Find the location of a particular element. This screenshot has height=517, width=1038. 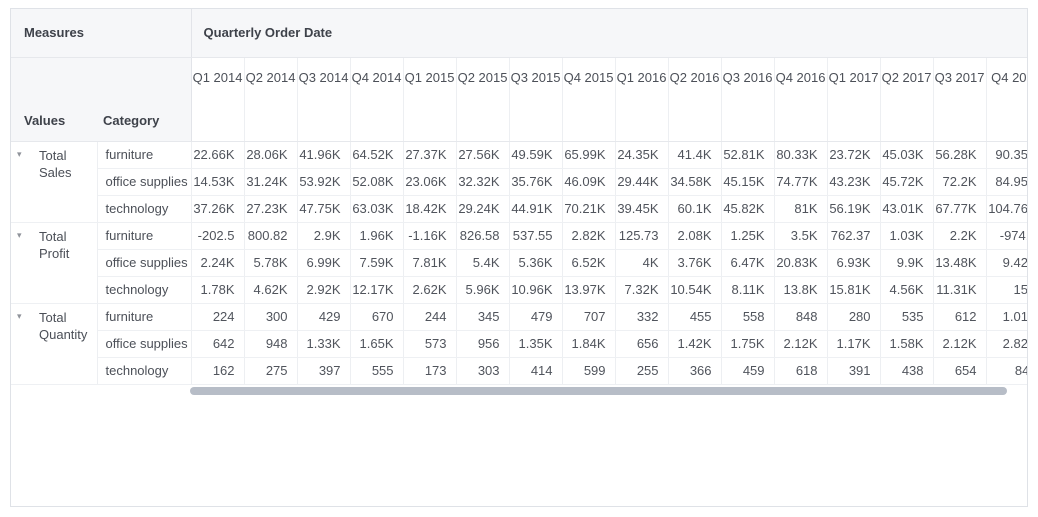

column-header-quarter: Q4 2016 is located at coordinates (801, 99).